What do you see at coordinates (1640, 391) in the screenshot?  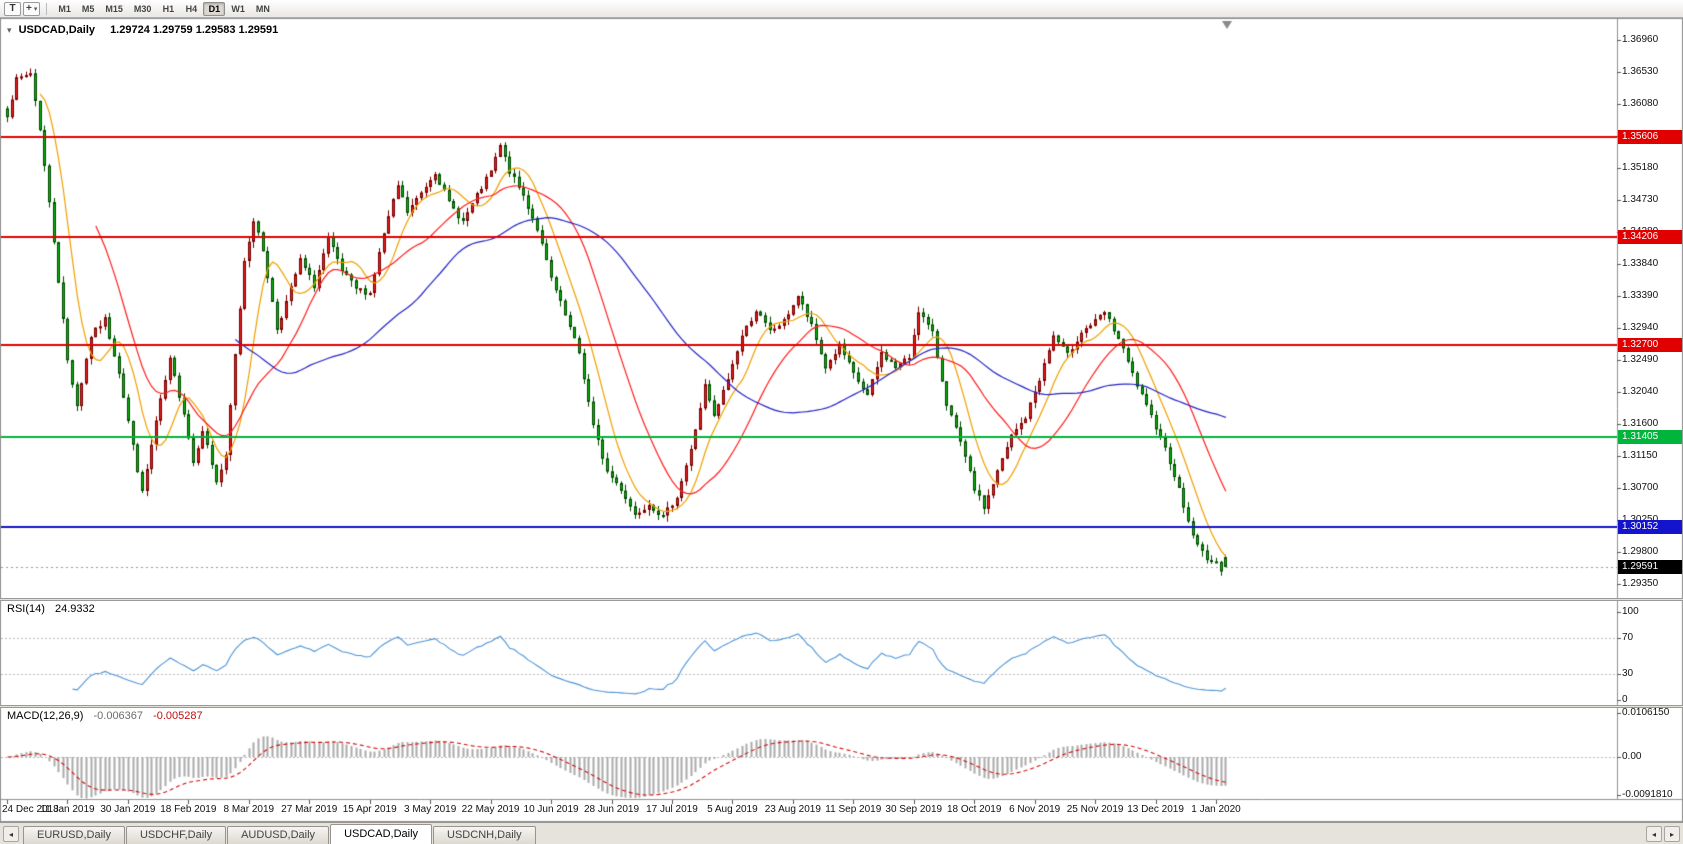 I see `price-axis-label: 1.32040` at bounding box center [1640, 391].